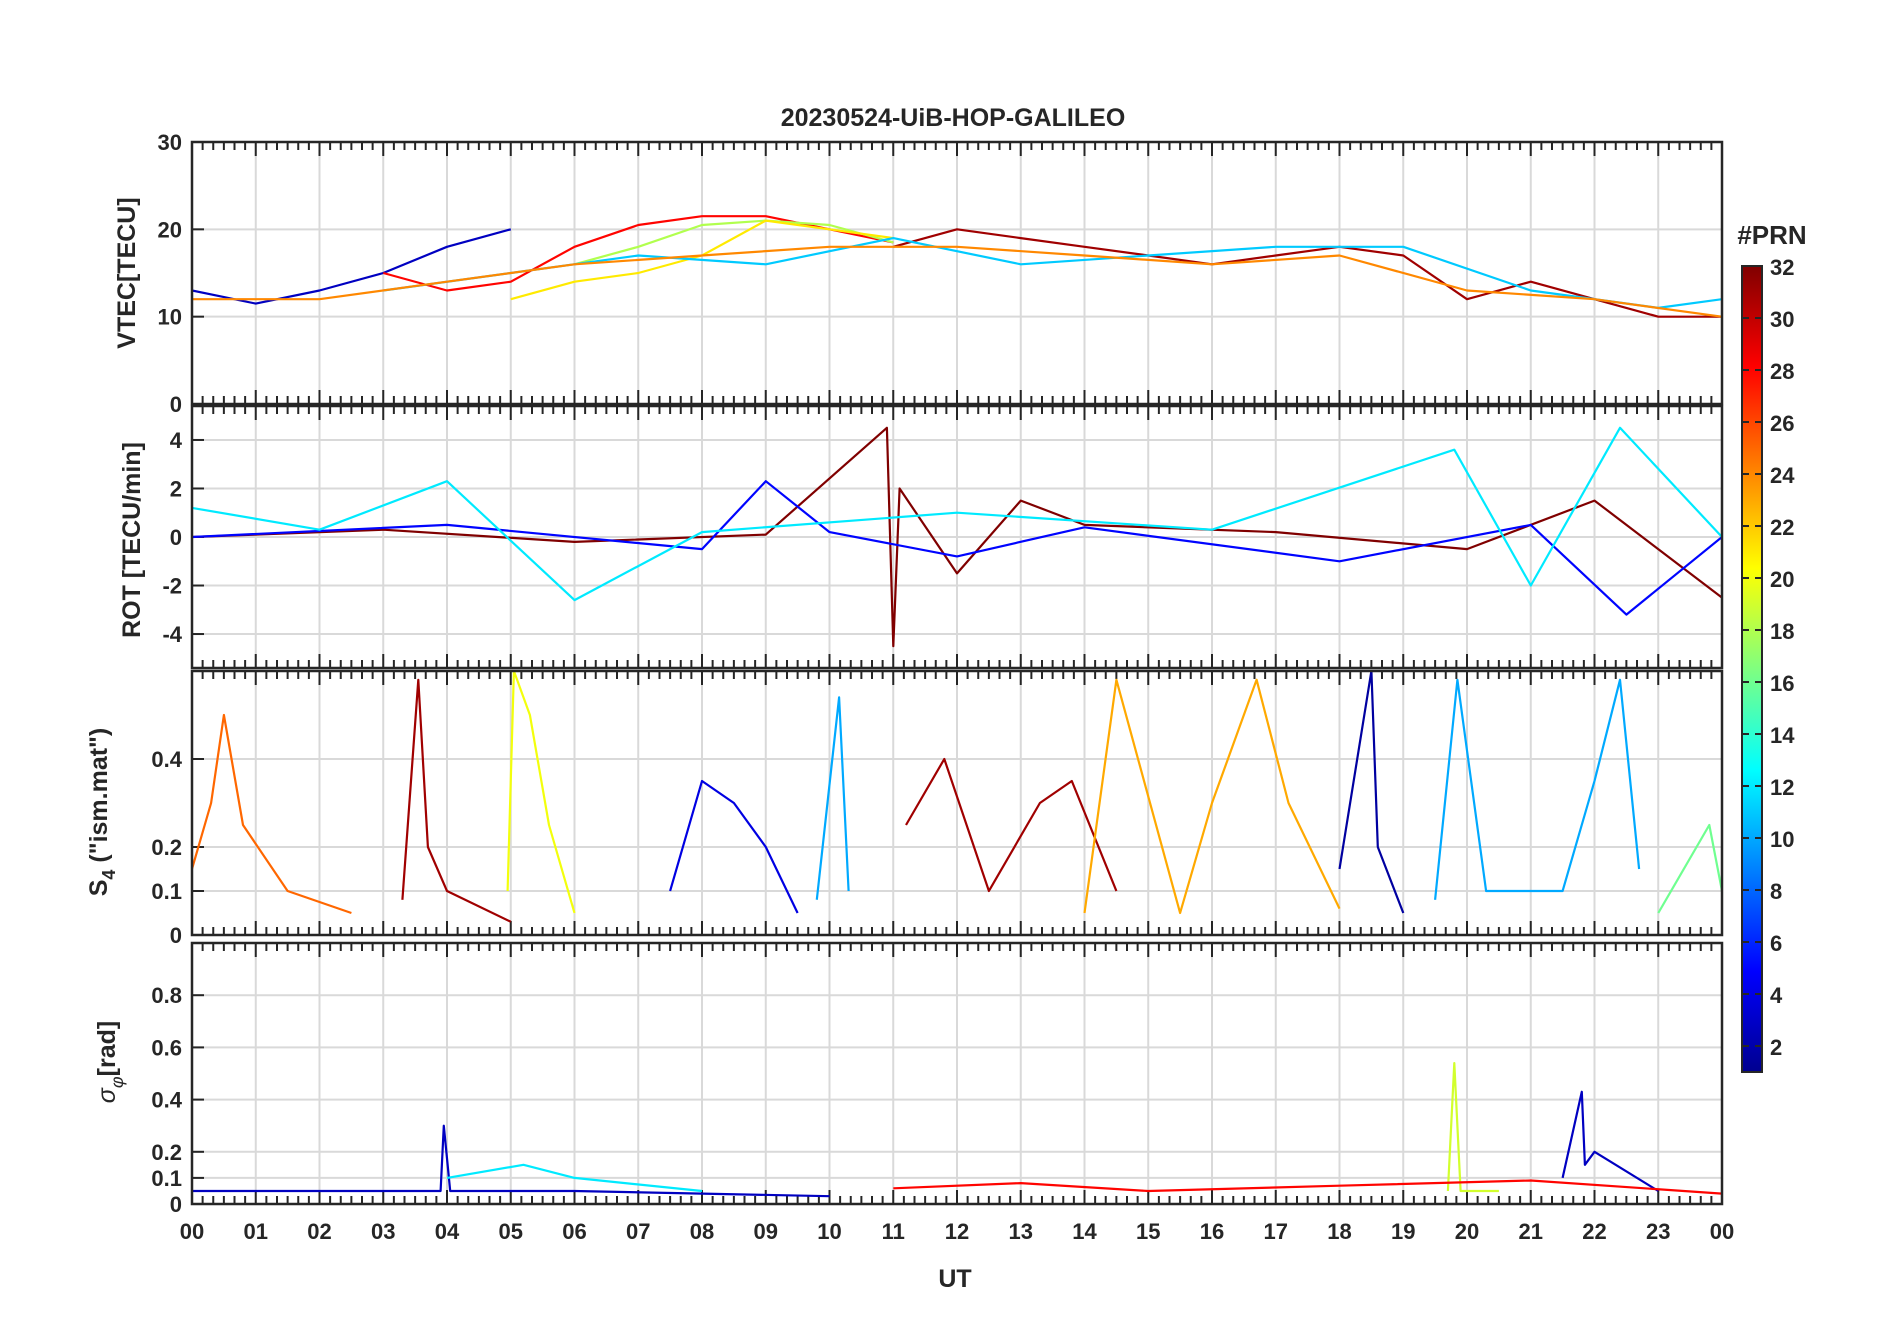 Image resolution: width=1902 pixels, height=1330 pixels. Describe the element at coordinates (319, 1231) in the screenshot. I see `x-tick-label: 02` at that location.